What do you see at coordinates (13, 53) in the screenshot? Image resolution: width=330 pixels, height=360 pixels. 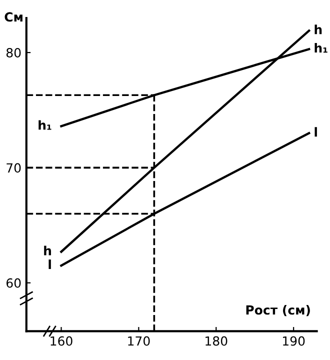 I see `y-tick-label: 80` at bounding box center [13, 53].